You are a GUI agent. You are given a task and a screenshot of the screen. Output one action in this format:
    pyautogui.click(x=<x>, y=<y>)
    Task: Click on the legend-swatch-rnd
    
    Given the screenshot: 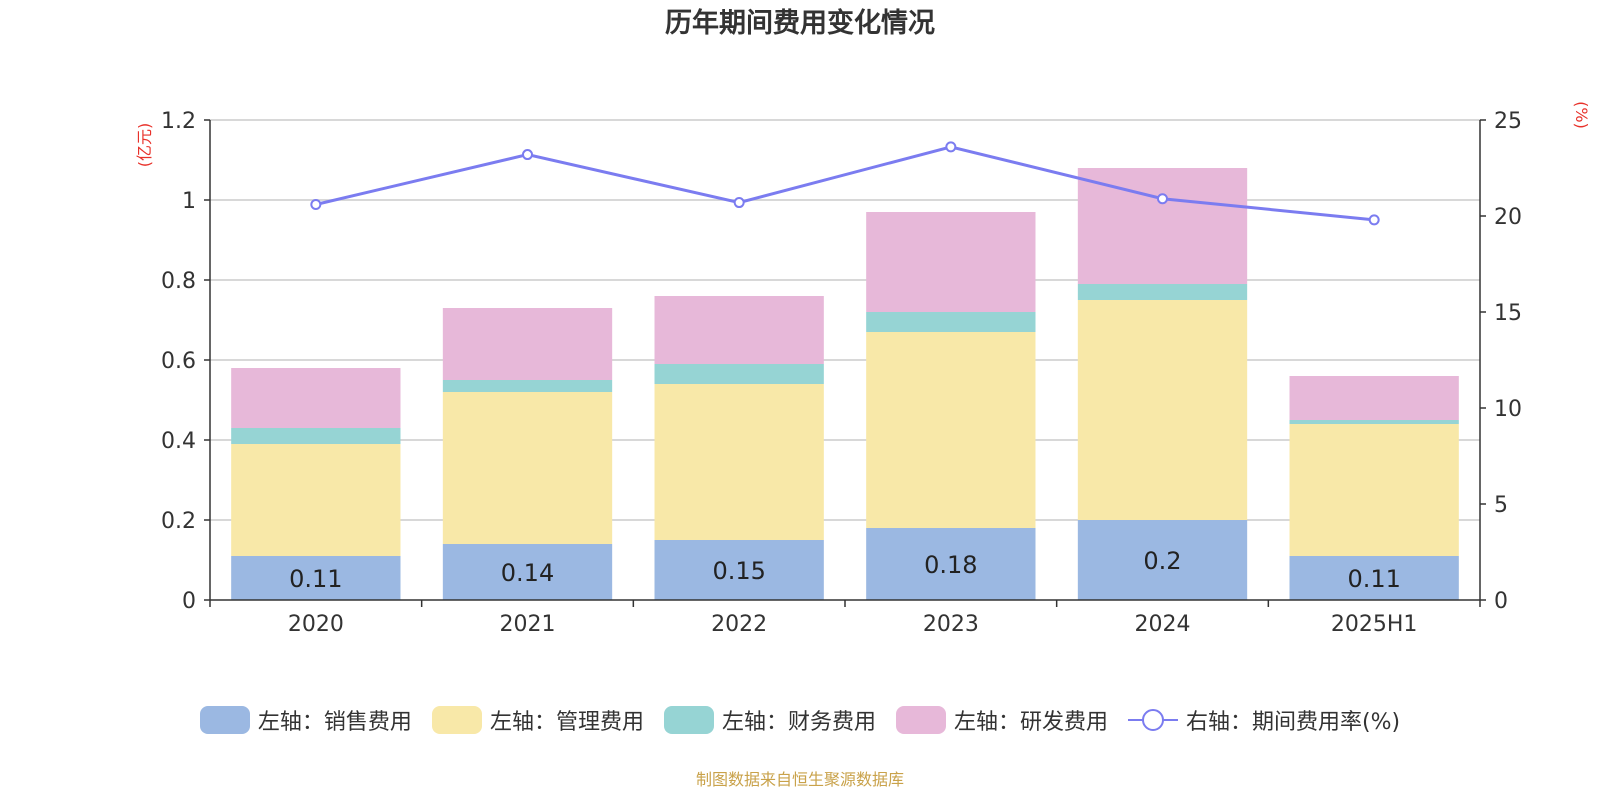 What is the action you would take?
    pyautogui.click(x=920, y=720)
    